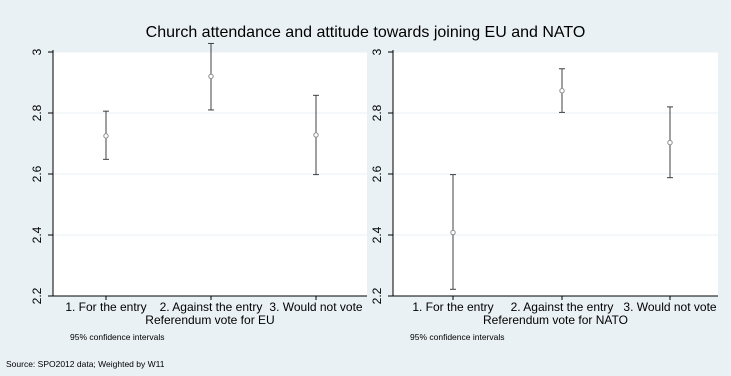  I want to click on chart-source-note: Source: SPO2012 data; Weighted by W11, so click(85, 364).